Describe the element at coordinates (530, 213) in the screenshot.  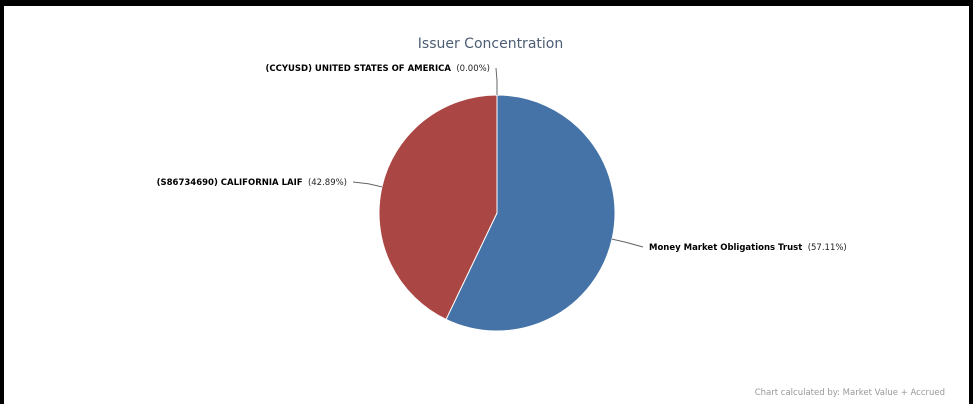
I see `pie-slice` at that location.